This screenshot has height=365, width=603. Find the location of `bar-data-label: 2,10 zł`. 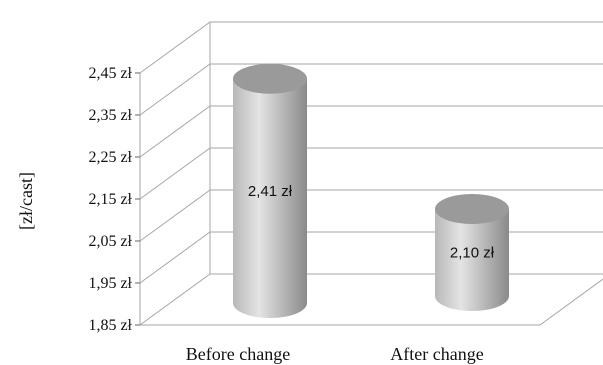

bar-data-label: 2,10 zł is located at coordinates (472, 253).